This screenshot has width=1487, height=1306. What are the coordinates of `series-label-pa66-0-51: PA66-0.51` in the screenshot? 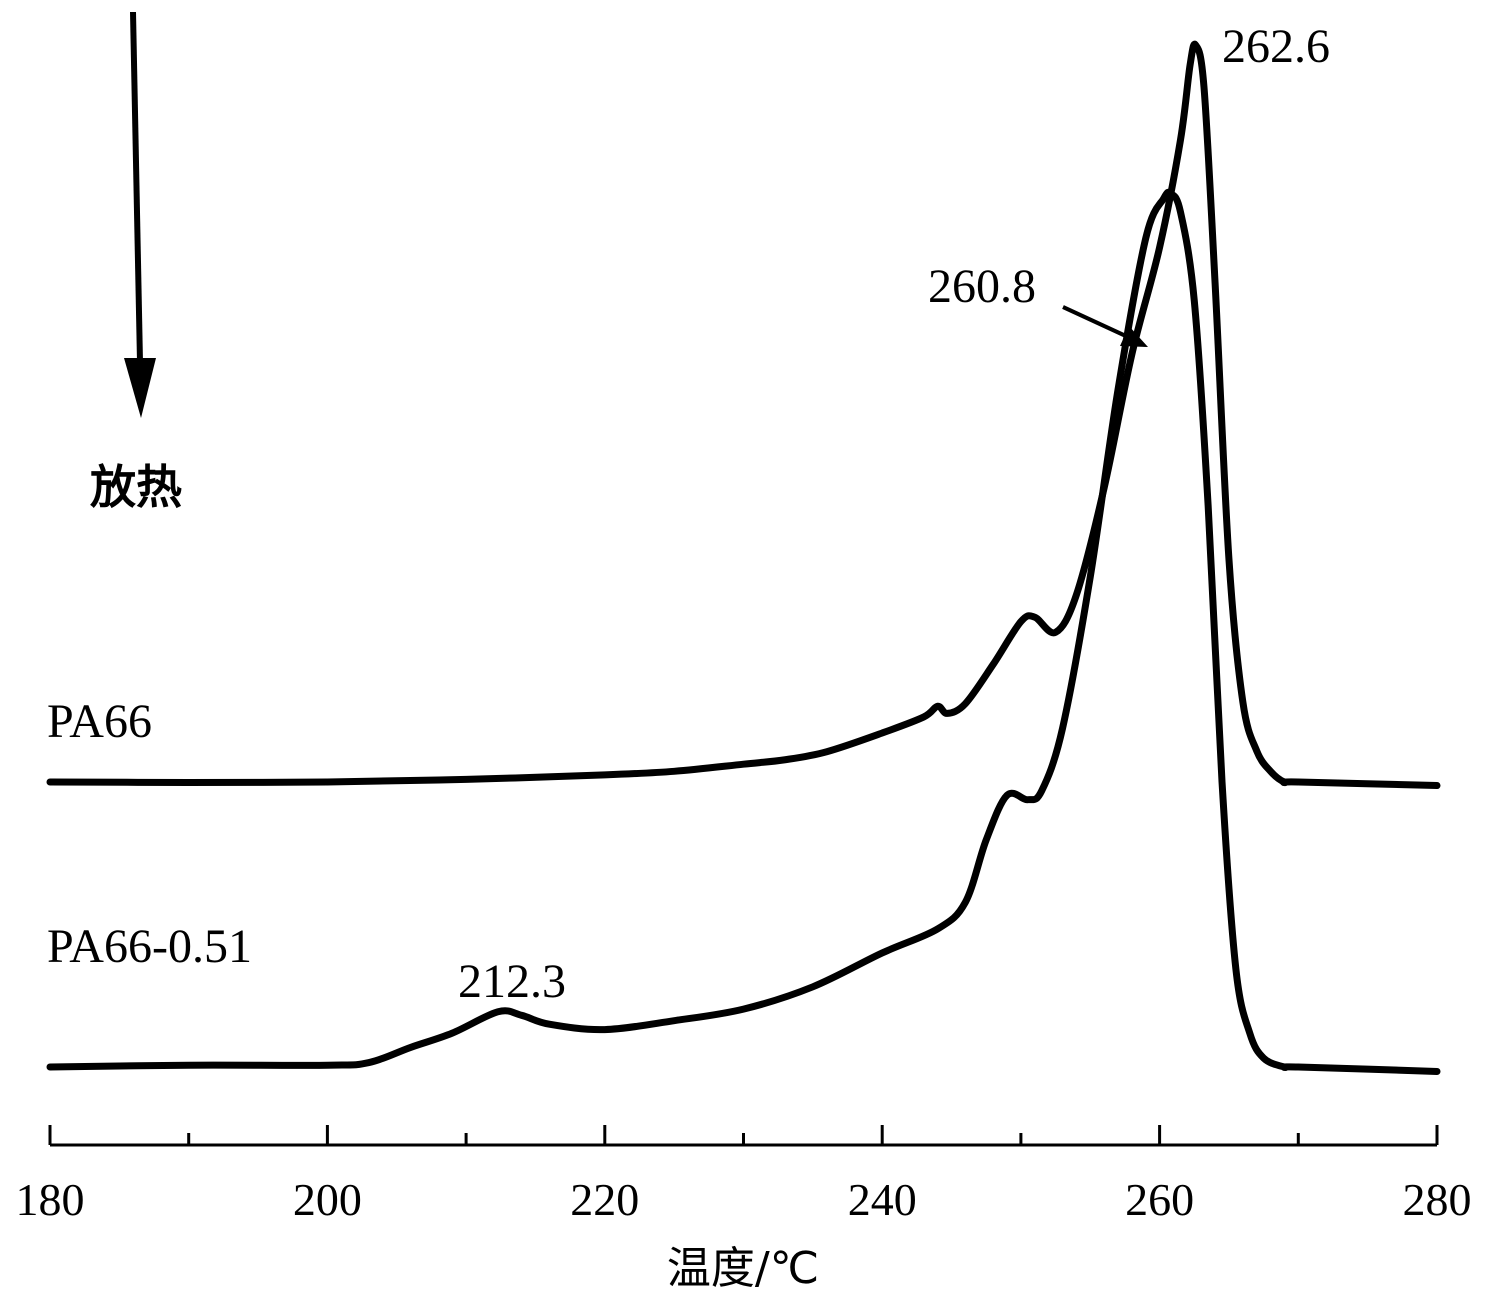 It's located at (149, 946).